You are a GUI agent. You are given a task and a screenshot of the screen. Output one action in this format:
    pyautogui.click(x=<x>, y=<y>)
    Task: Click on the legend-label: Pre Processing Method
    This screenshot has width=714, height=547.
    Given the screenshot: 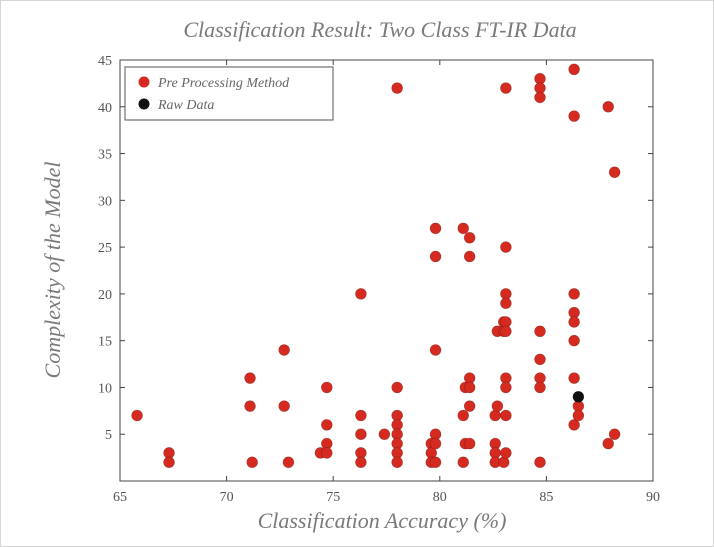 What is the action you would take?
    pyautogui.click(x=223, y=83)
    